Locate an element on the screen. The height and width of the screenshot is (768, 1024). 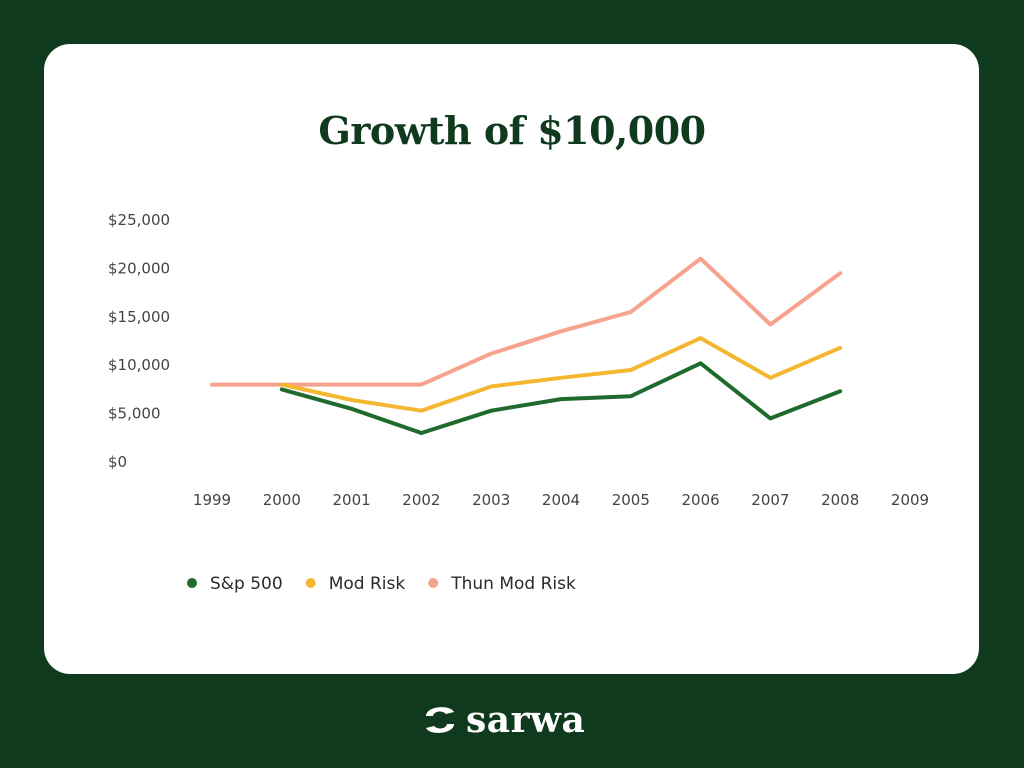
brand-logo: sarwa is located at coordinates (502, 720).